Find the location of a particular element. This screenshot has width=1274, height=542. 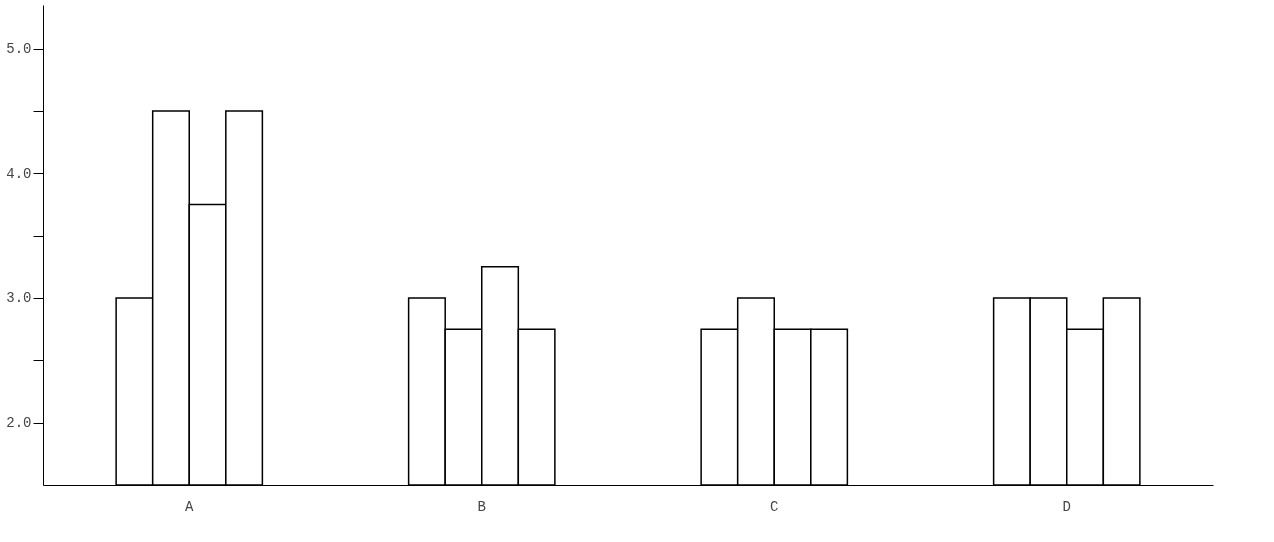

y-tick-label: 2.0 is located at coordinates (19, 423).